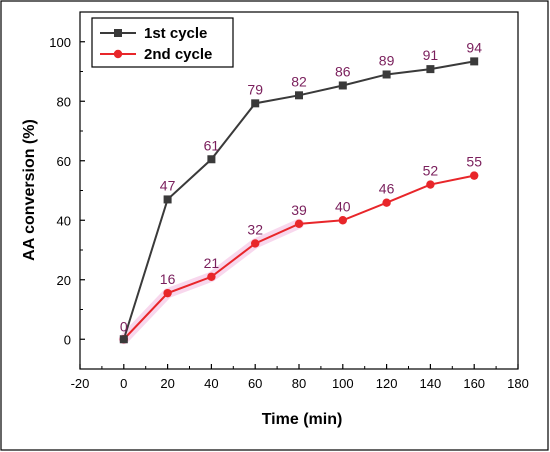 This screenshot has height=452, width=550. Describe the element at coordinates (64, 280) in the screenshot. I see `y-tick-label: 20` at that location.